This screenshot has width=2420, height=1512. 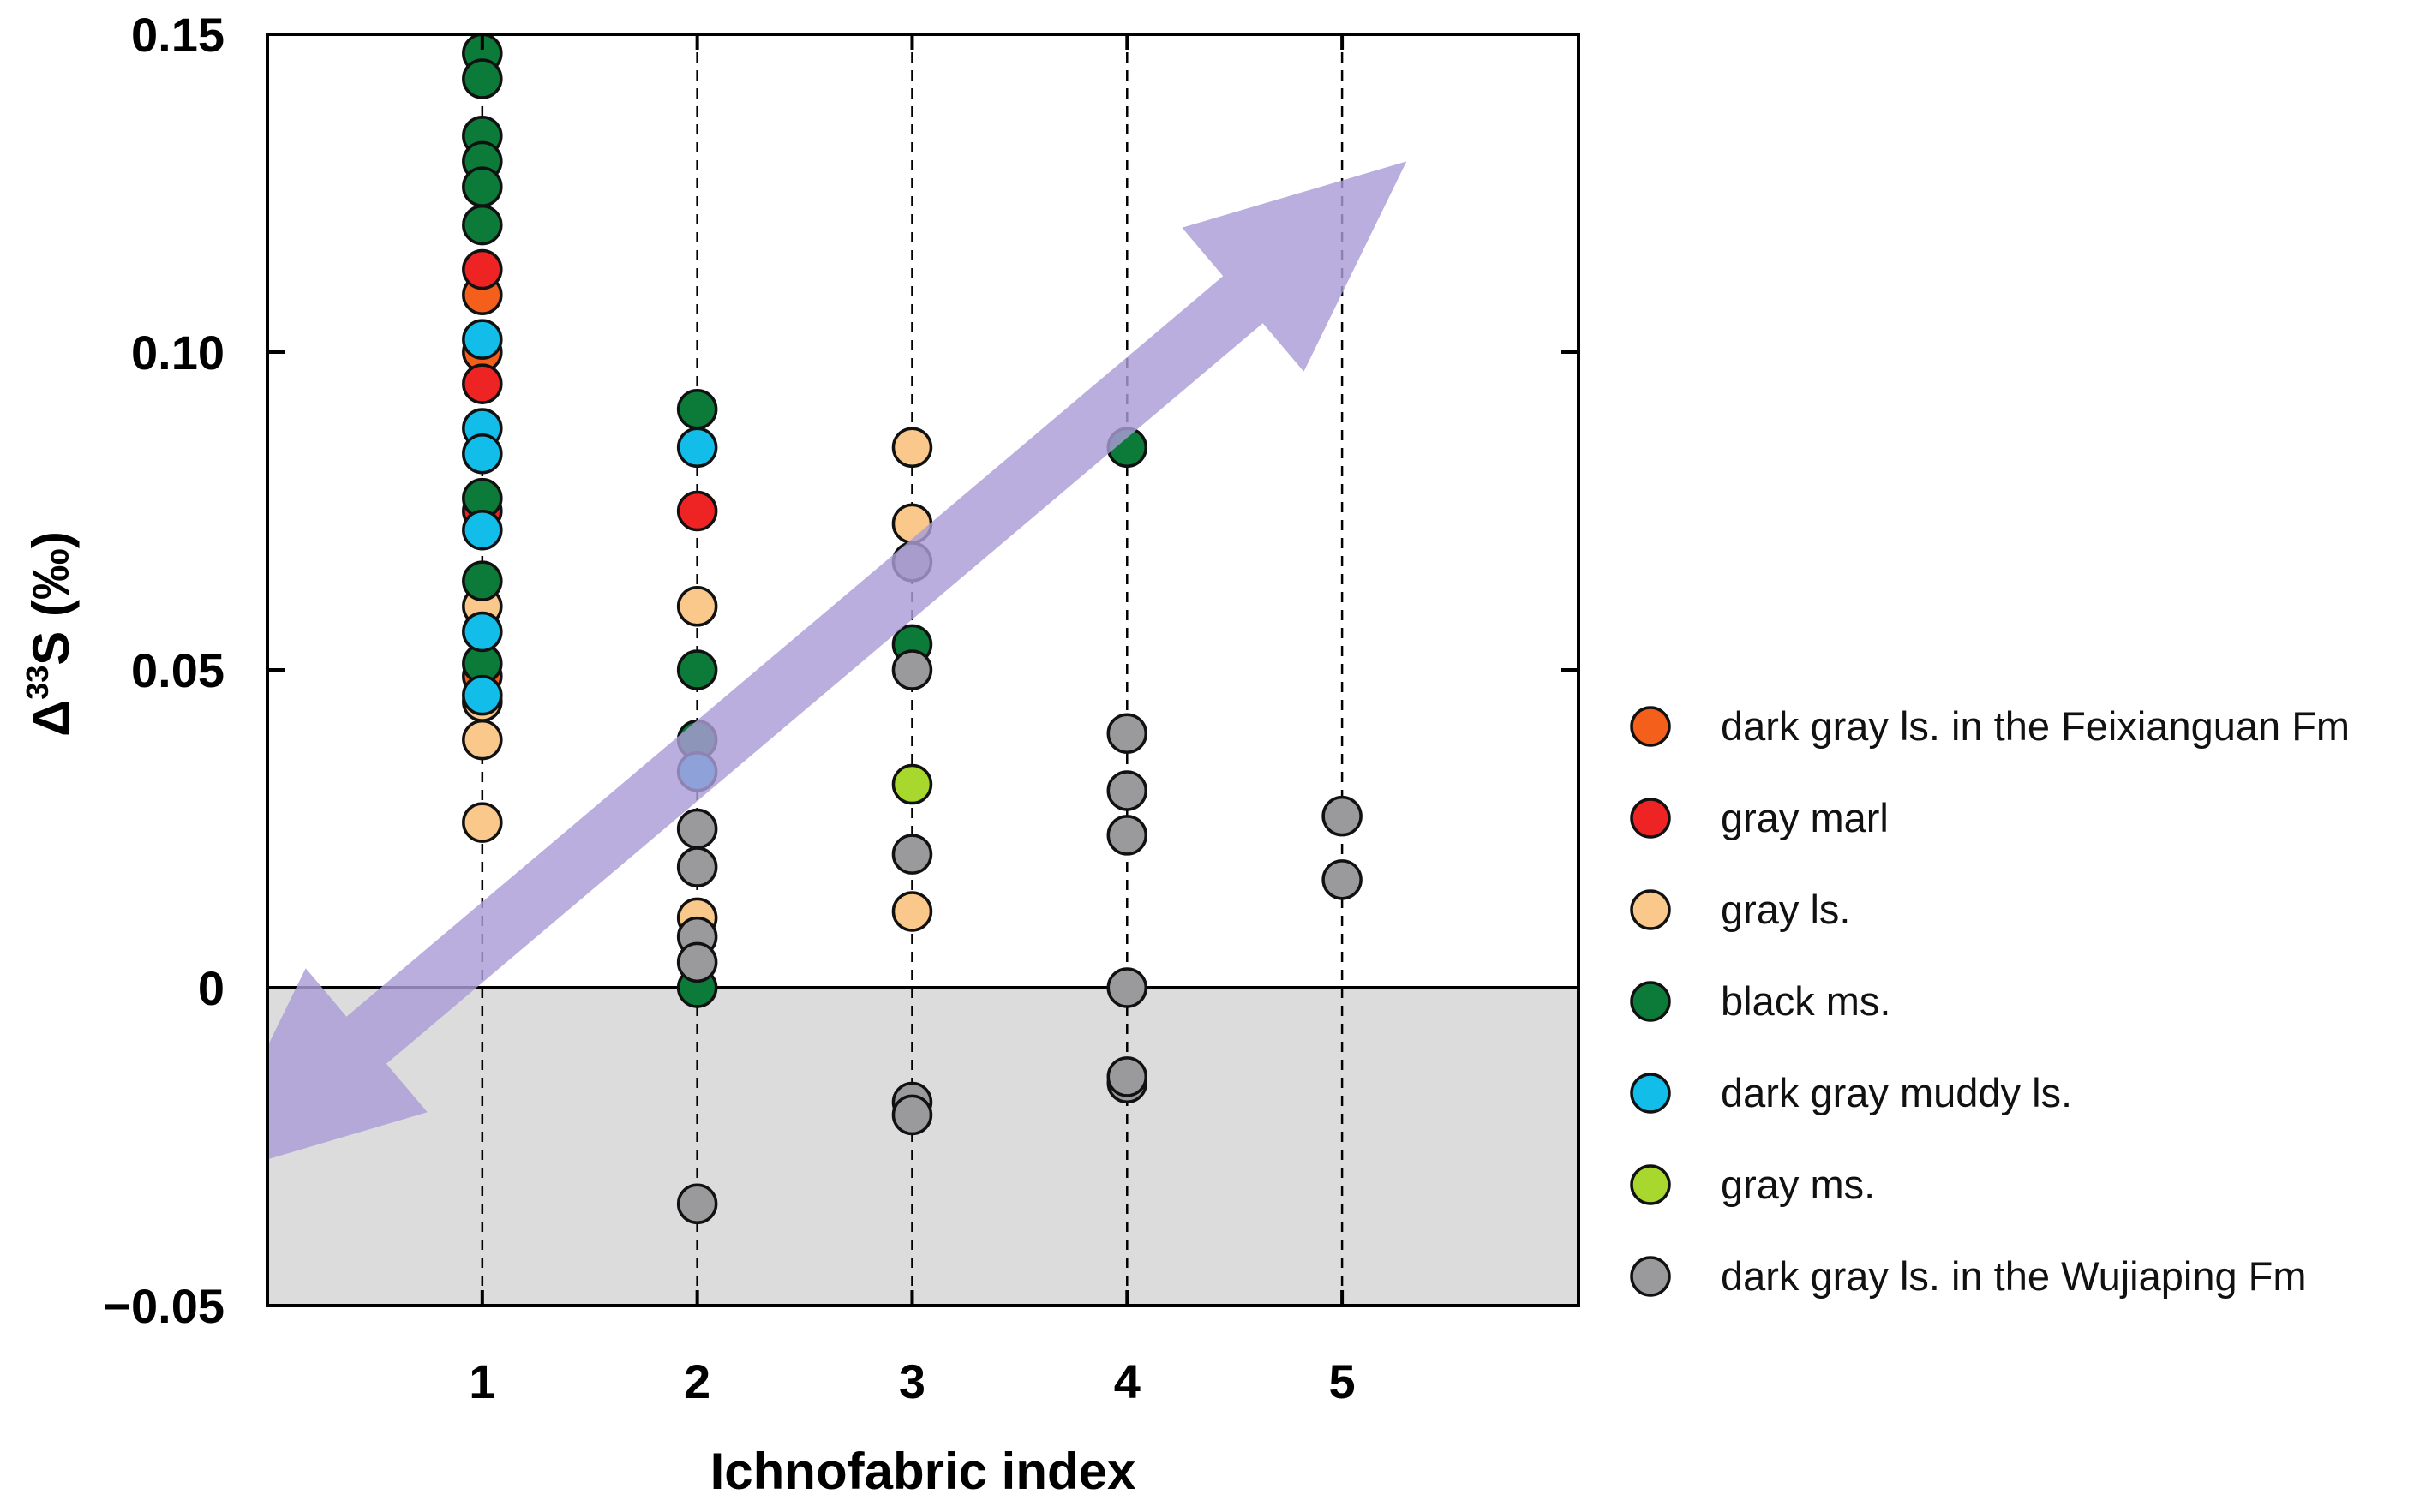 I want to click on y-tick-label-2: 0.05, so click(x=178, y=670).